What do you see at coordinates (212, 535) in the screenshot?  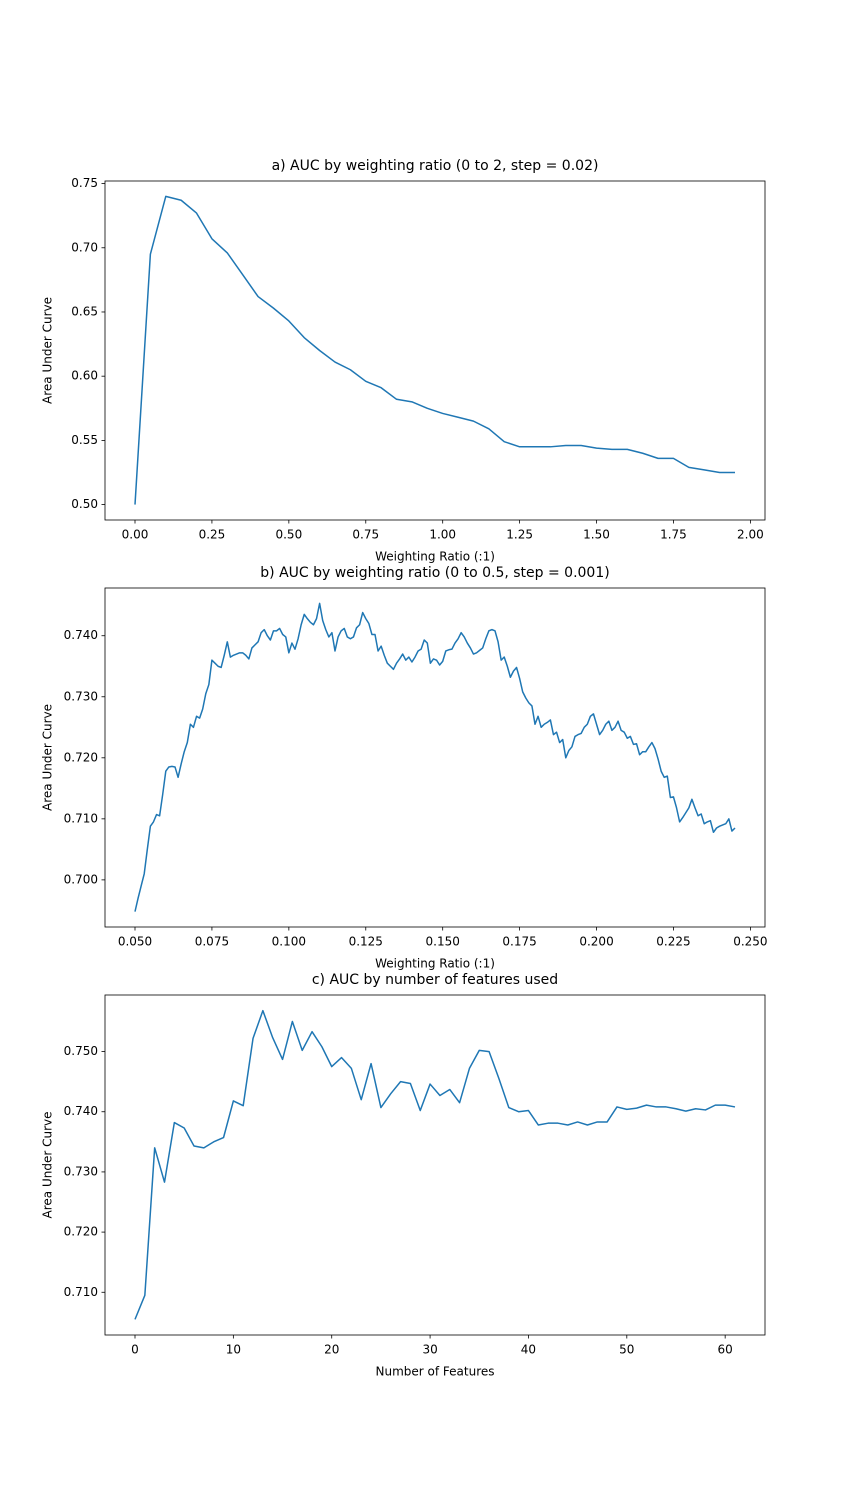 I see `x-tick-label: 0.25` at bounding box center [212, 535].